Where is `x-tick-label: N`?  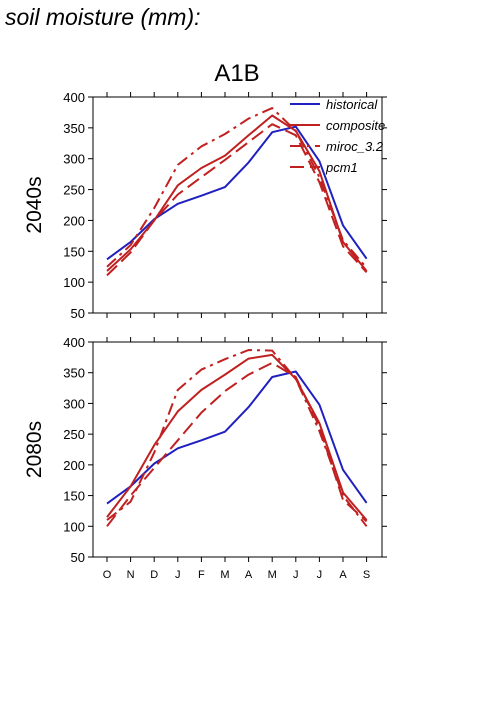 x-tick-label: N is located at coordinates (131, 575).